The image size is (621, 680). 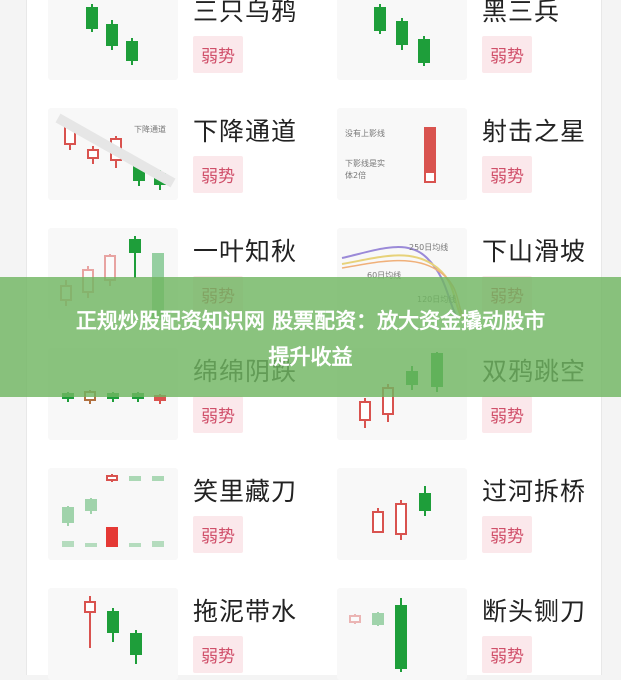 I want to click on pattern-title: 一叶知秋, so click(x=245, y=251).